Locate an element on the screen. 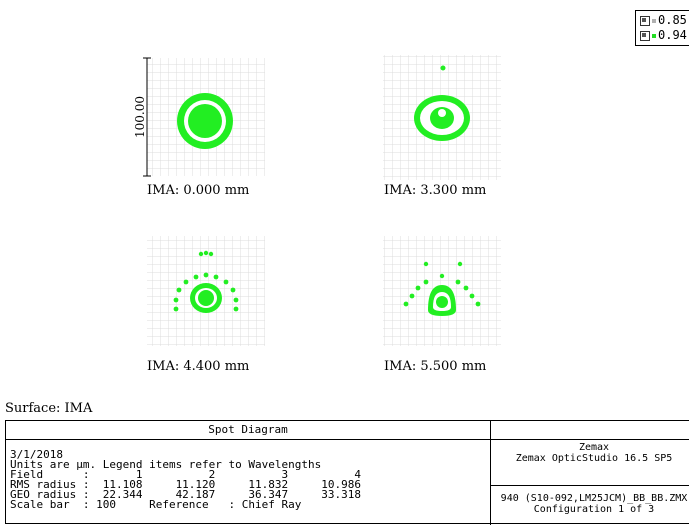 The width and height of the screenshot is (689, 525). lens-file: 940 (S10-092,LM25JCM)_BB_BB.ZMX is located at coordinates (594, 498).